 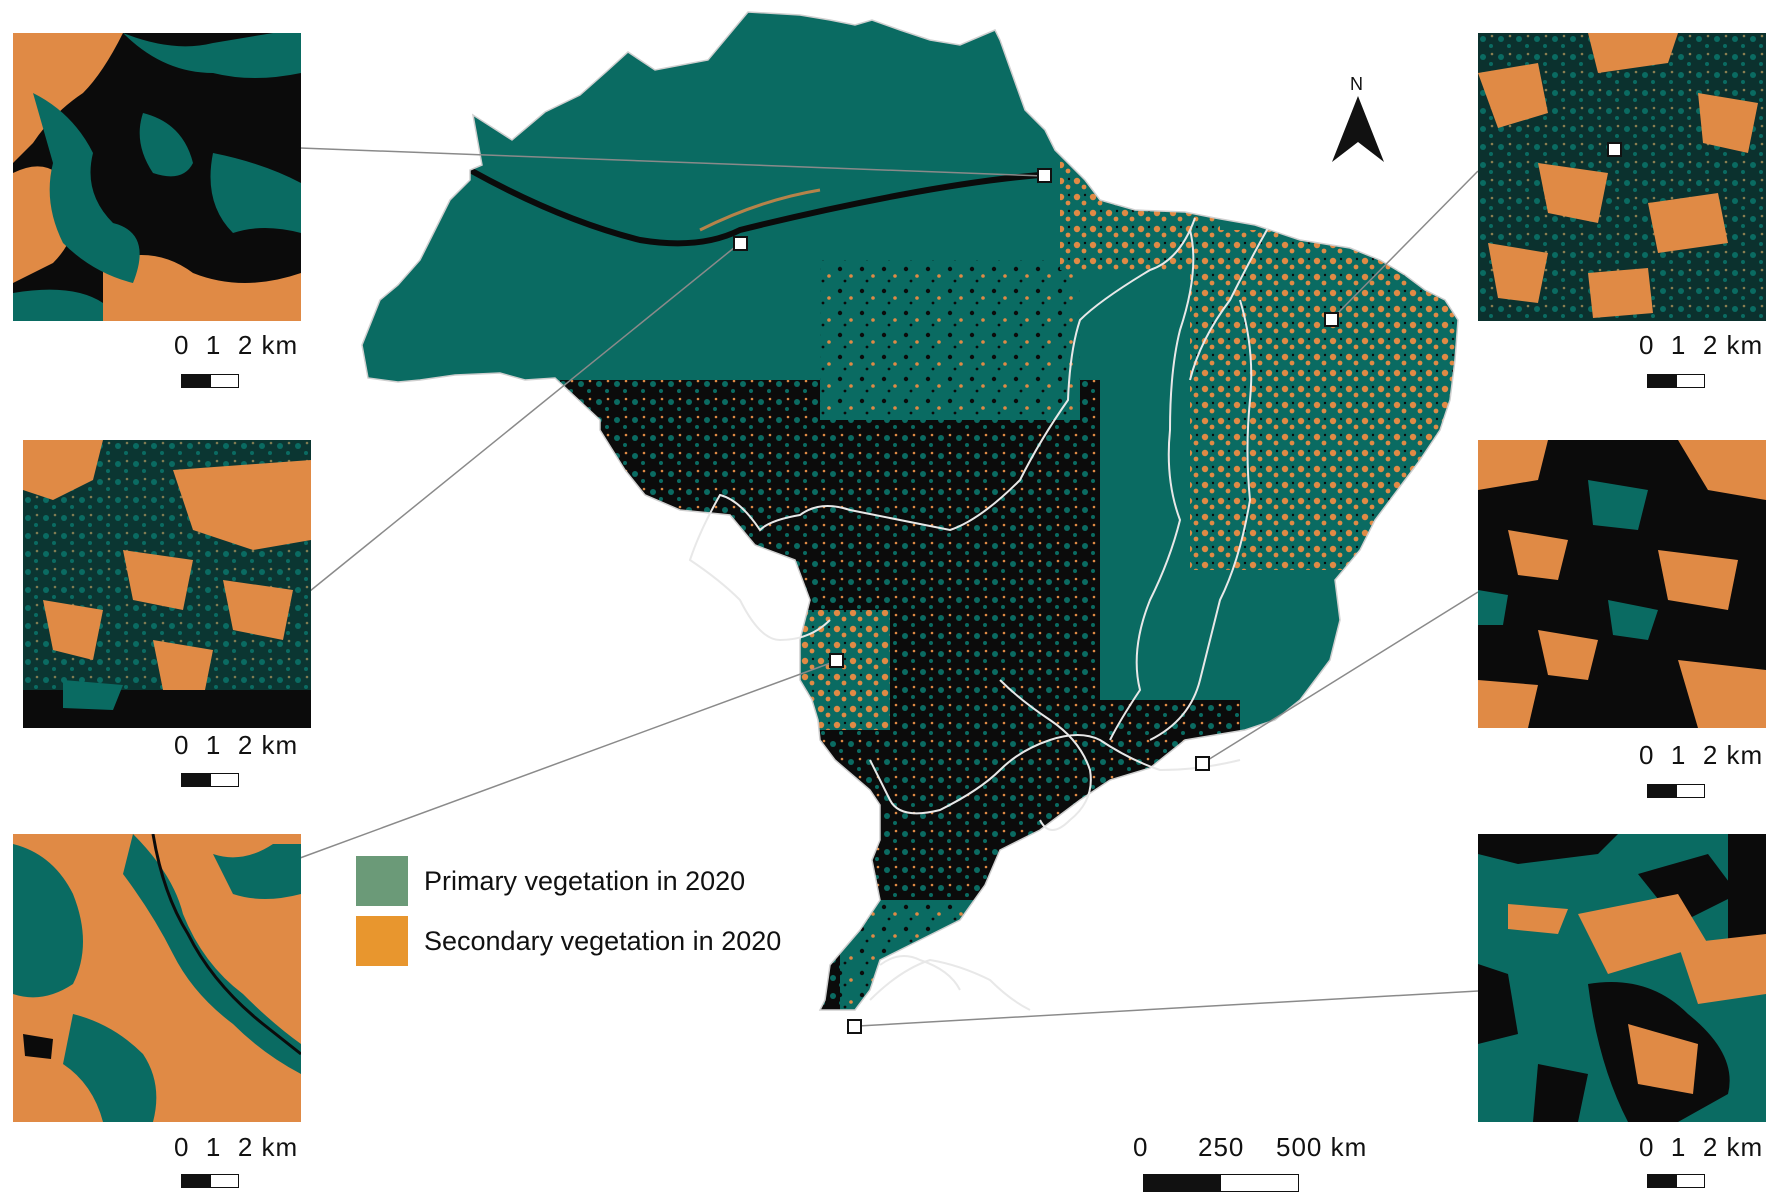 I want to click on north-label: N, so click(x=1356, y=84).